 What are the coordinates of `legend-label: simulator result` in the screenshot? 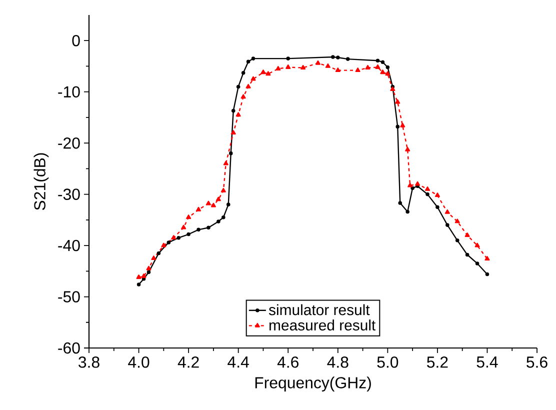 It's located at (319, 310).